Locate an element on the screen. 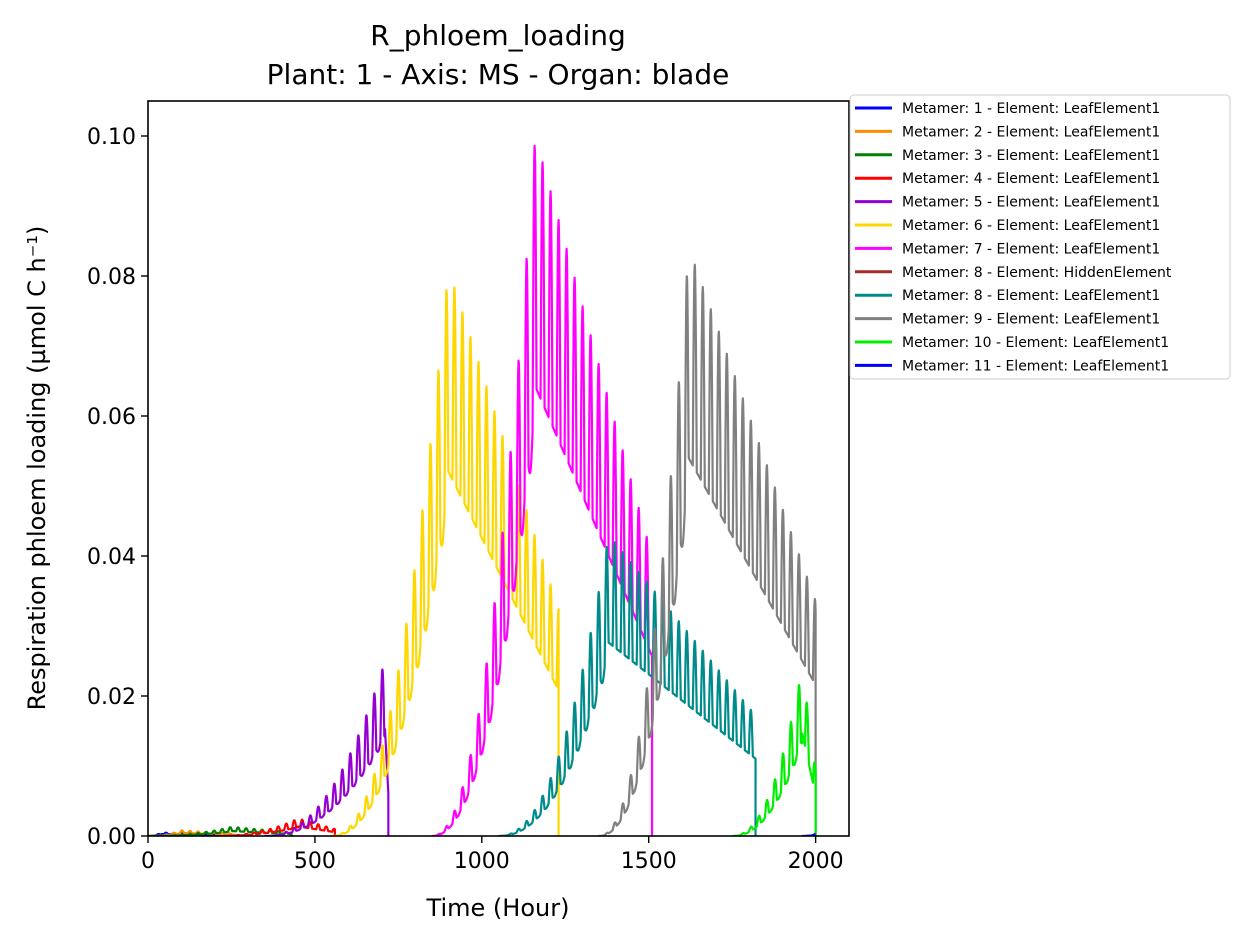 The height and width of the screenshot is (943, 1250). legend-label: Metamer: 11 - Element: LeafElement1 is located at coordinates (1035, 366).